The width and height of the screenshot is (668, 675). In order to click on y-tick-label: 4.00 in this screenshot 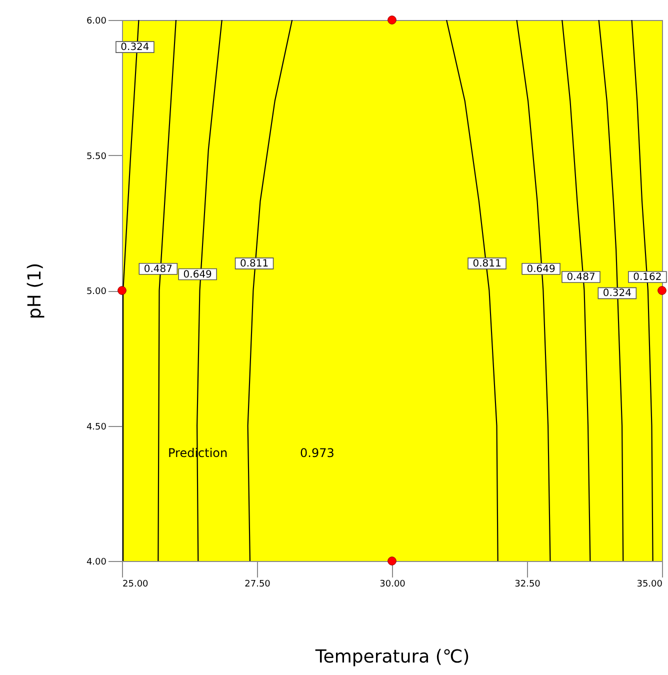, I will do `click(96, 563)`.